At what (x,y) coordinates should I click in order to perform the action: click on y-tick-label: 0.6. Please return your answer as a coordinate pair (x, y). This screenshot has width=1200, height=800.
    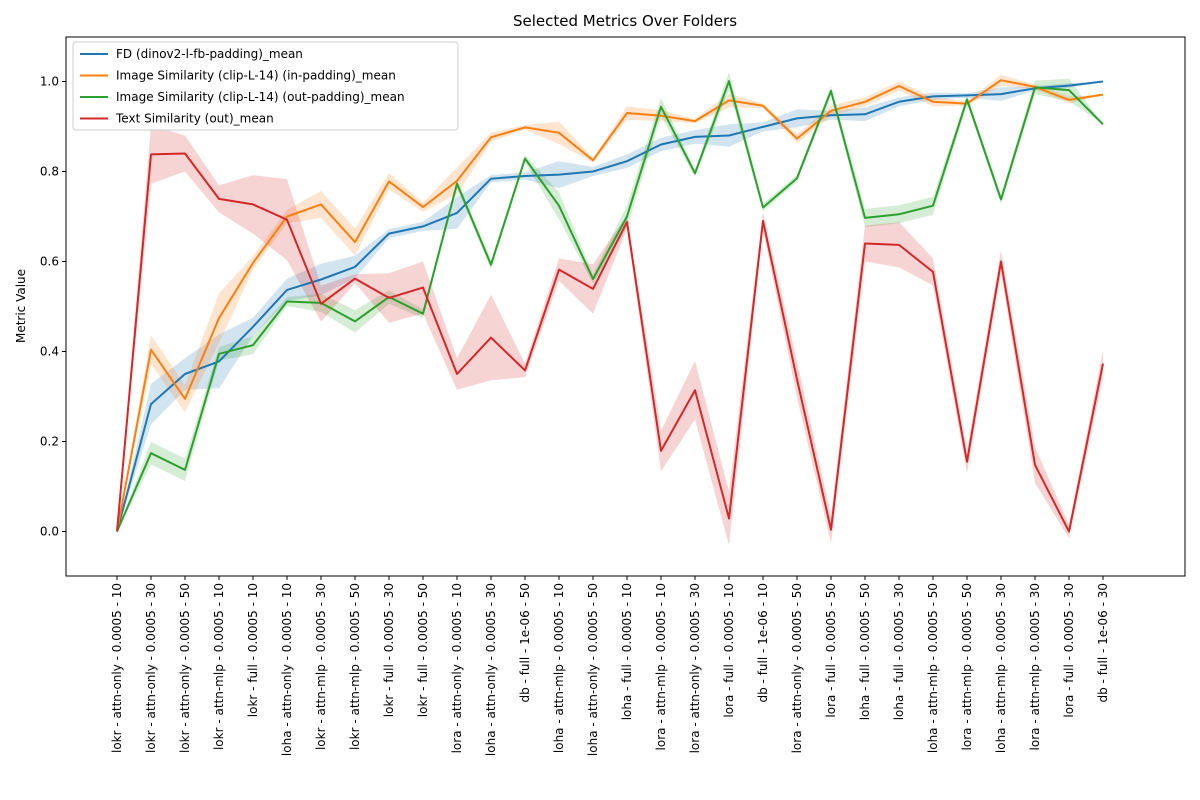
    Looking at the image, I should click on (49, 262).